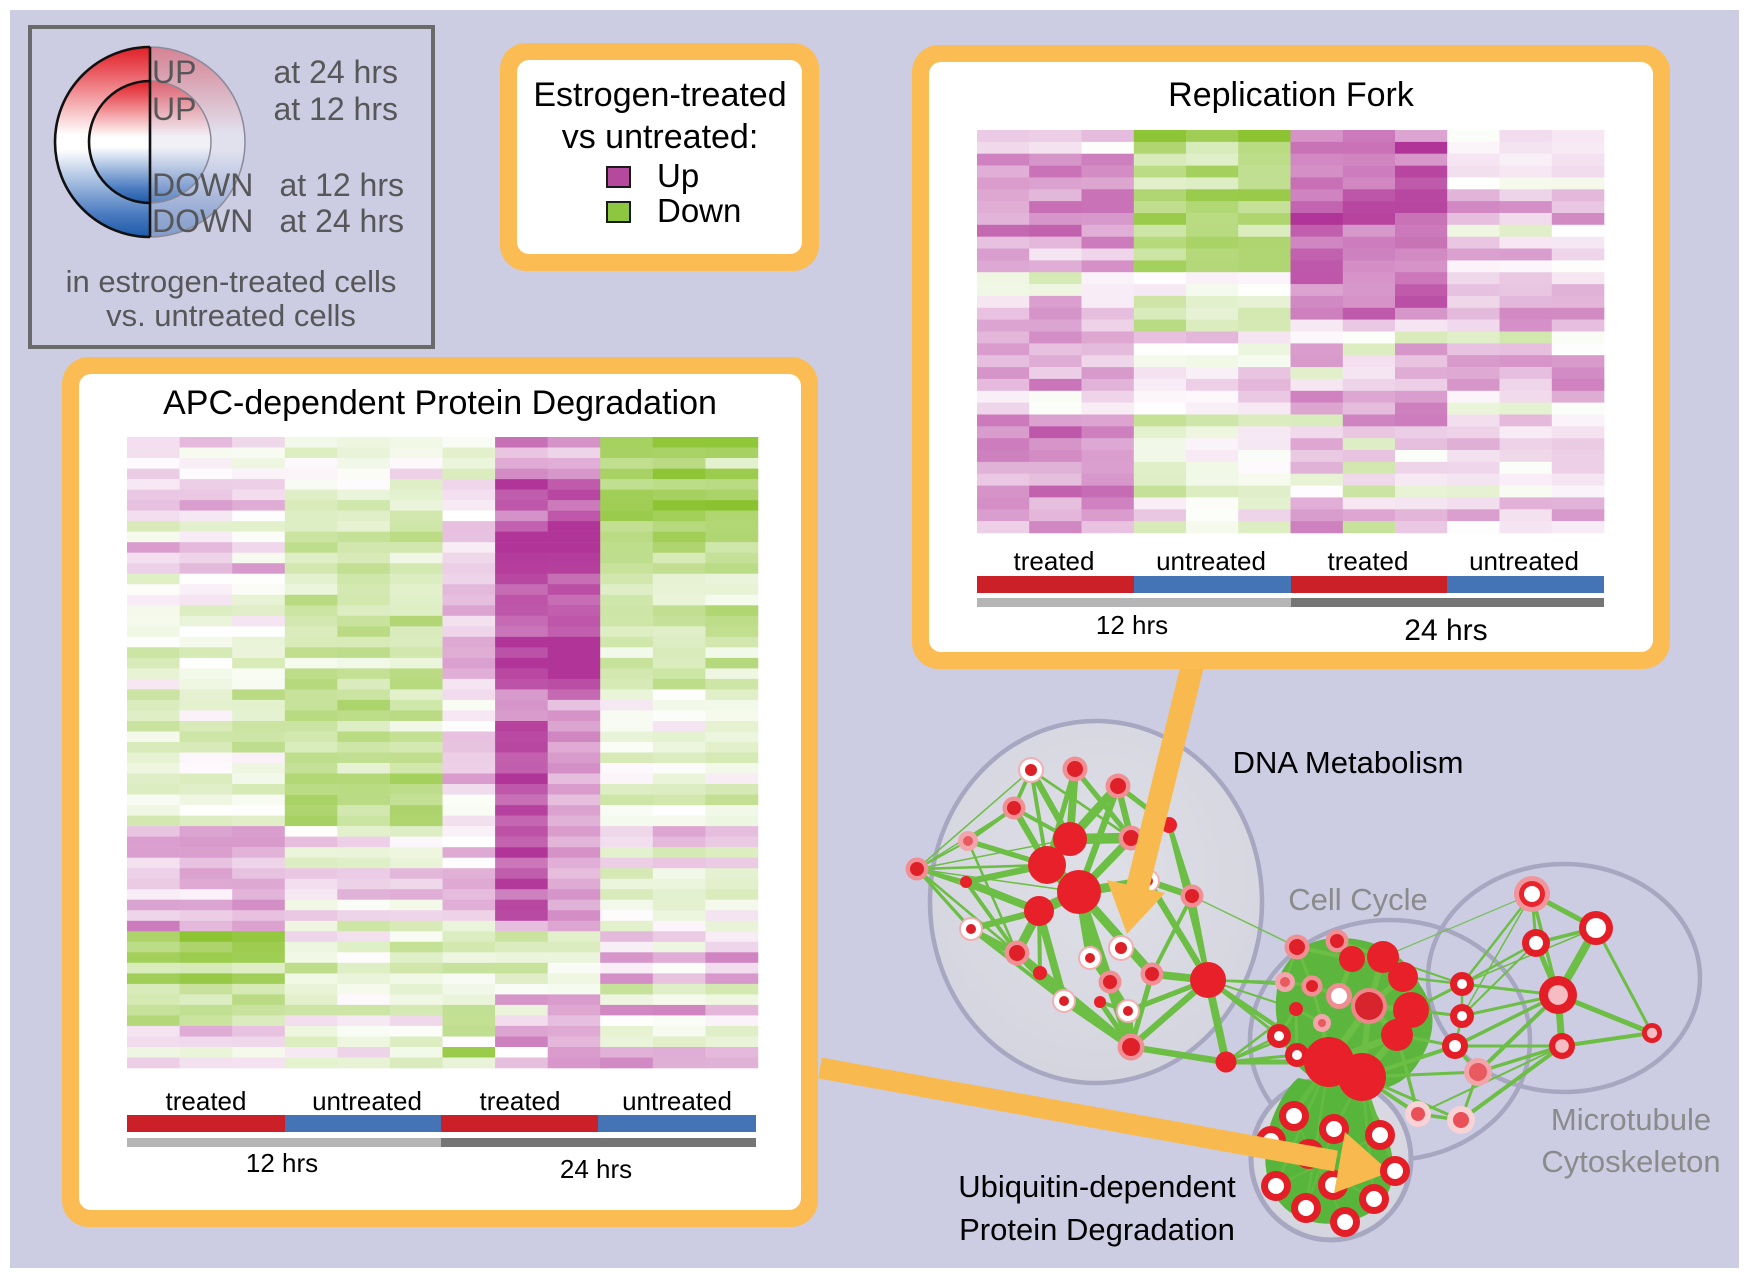 The width and height of the screenshot is (1750, 1279). Describe the element at coordinates (1097, 1186) in the screenshot. I see `svg-text: Ubiquitin-dependent` at that location.